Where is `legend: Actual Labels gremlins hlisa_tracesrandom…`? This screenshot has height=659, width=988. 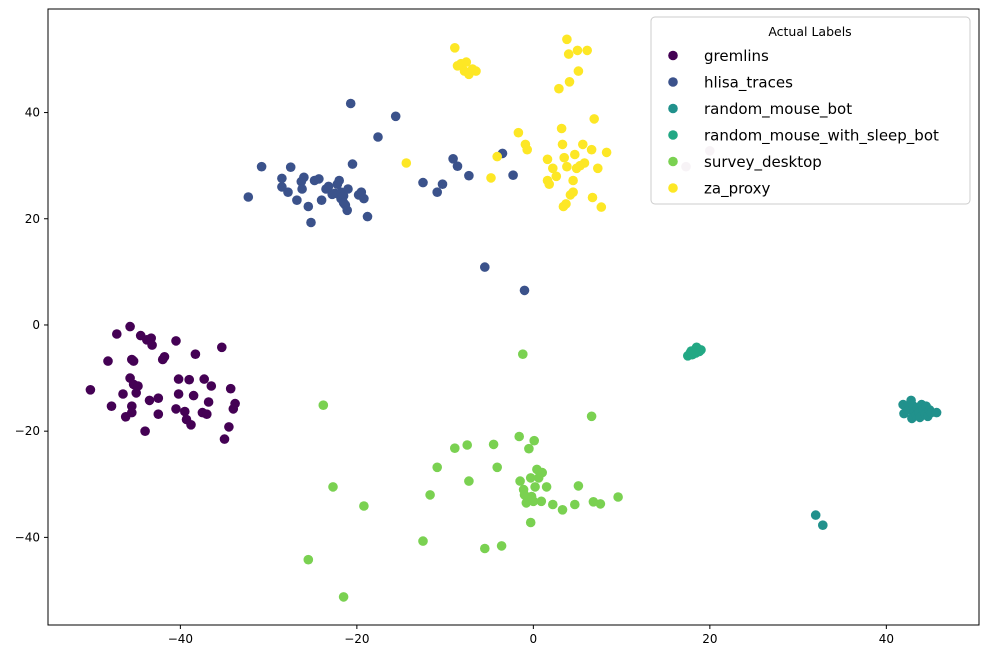
legend: Actual Labels gremlins hlisa_tracesrandom… is located at coordinates (810, 110).